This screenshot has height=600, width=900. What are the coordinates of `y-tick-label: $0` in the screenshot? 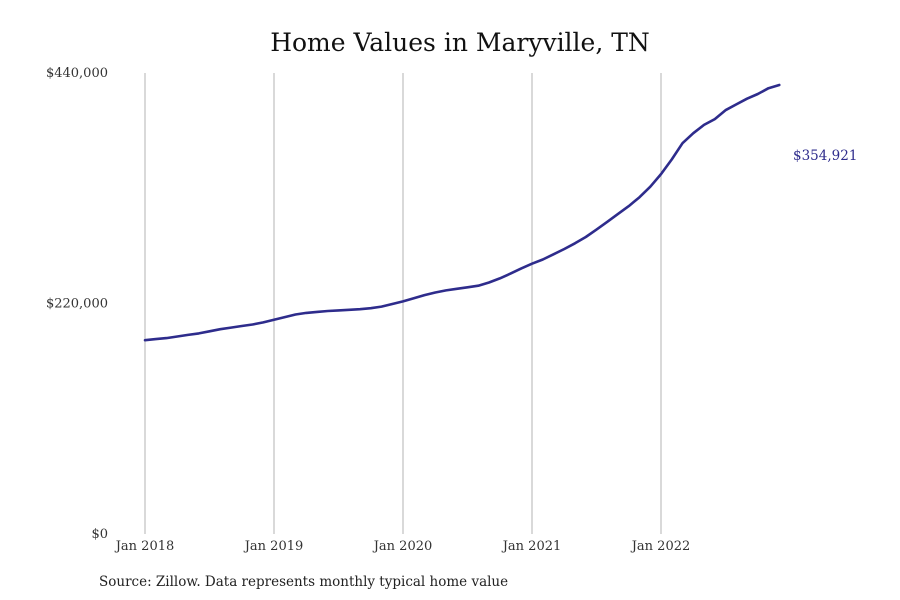 It's located at (99, 534).